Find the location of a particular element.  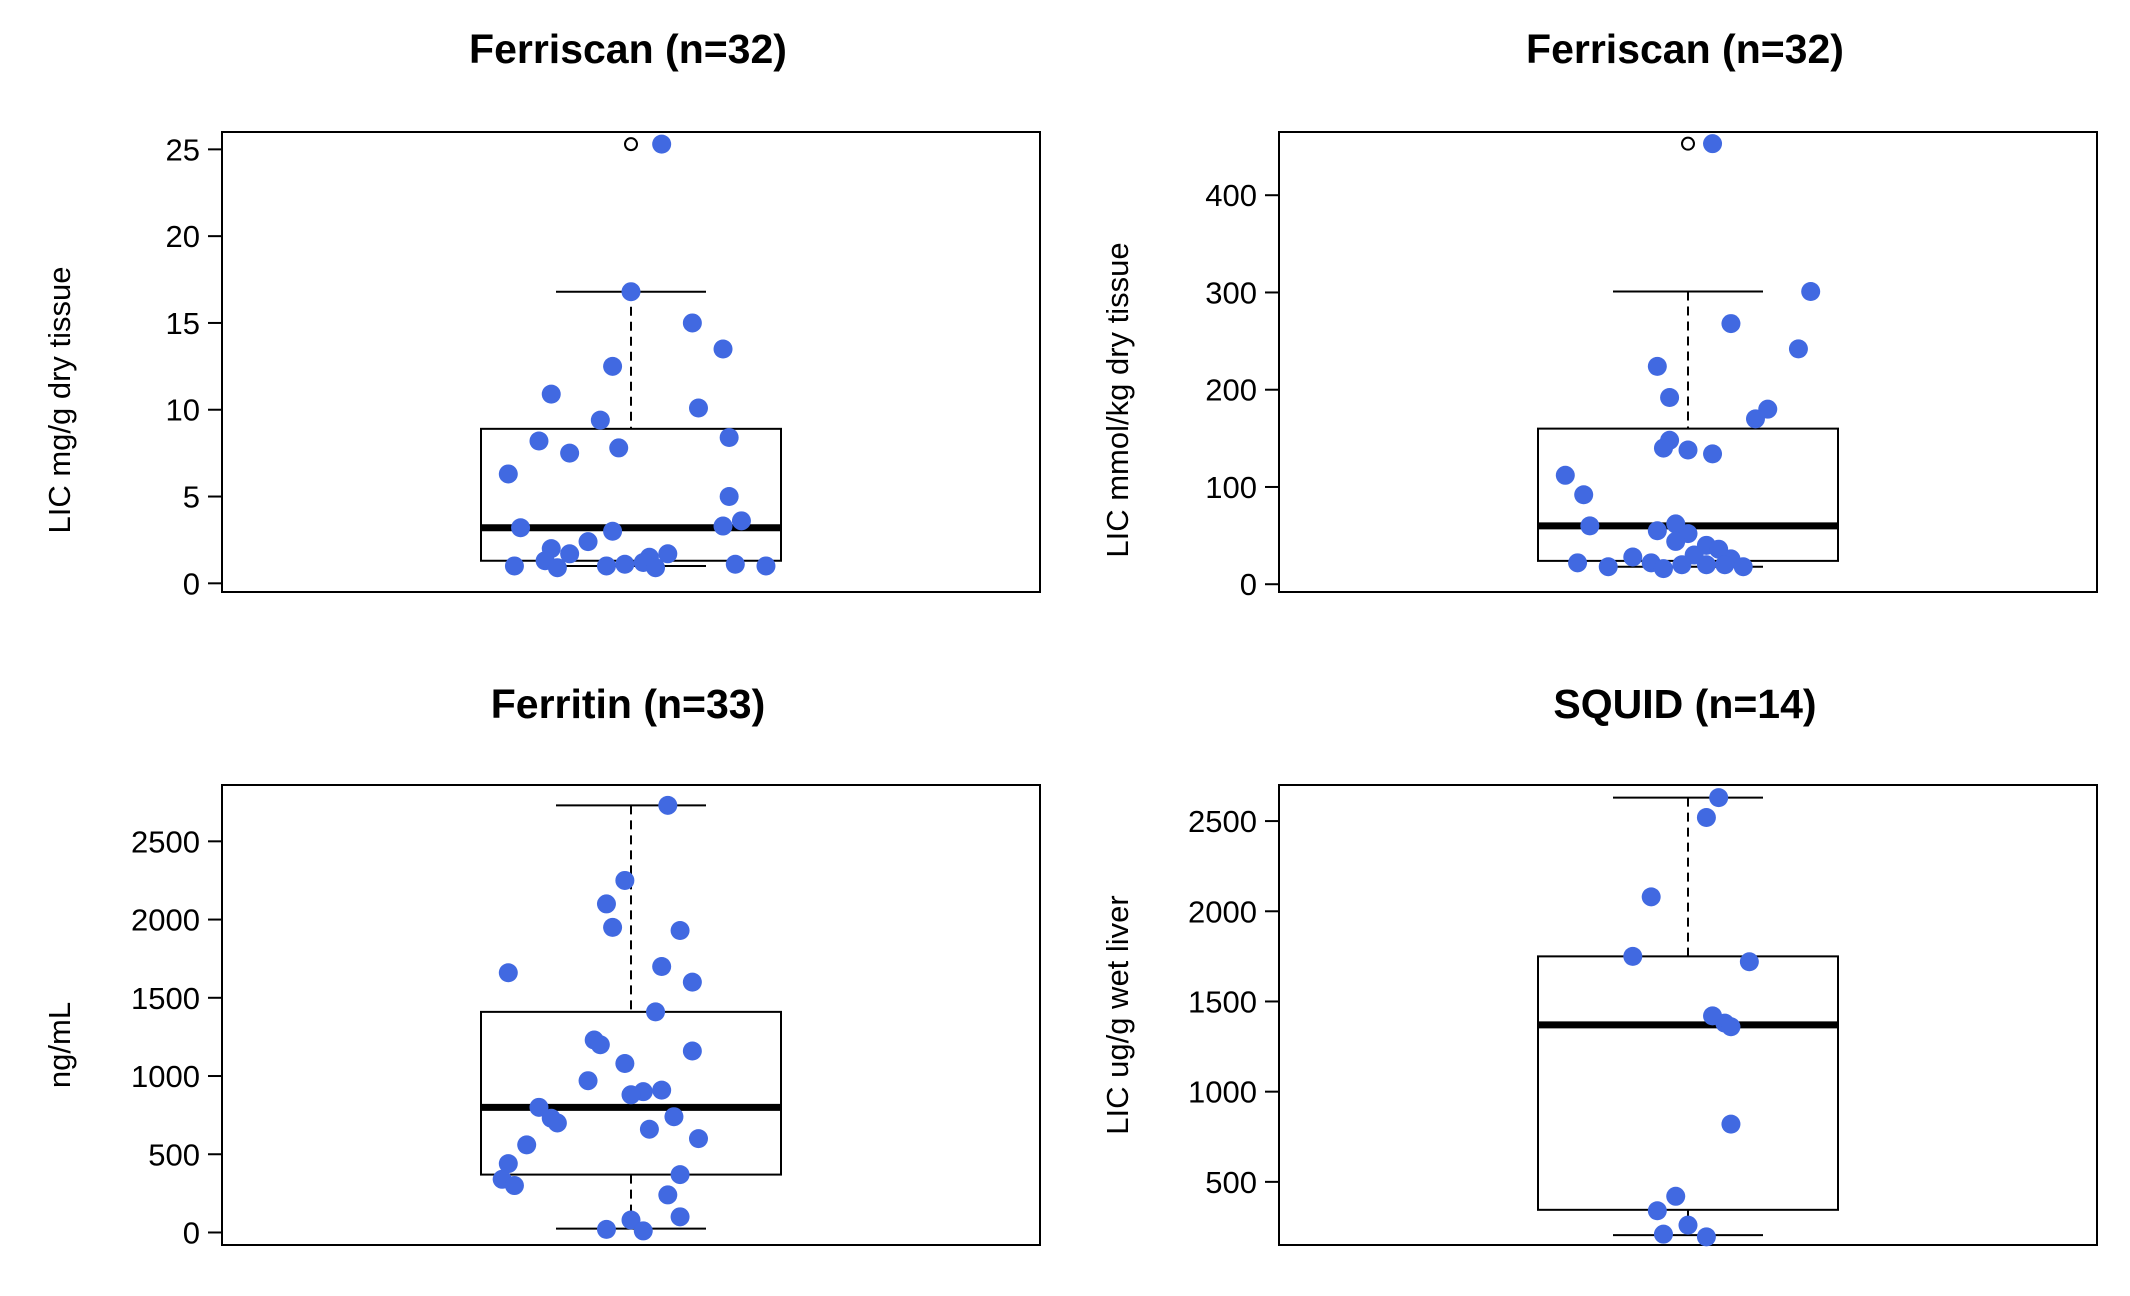

y-tick-label: 400 is located at coordinates (1231, 195).